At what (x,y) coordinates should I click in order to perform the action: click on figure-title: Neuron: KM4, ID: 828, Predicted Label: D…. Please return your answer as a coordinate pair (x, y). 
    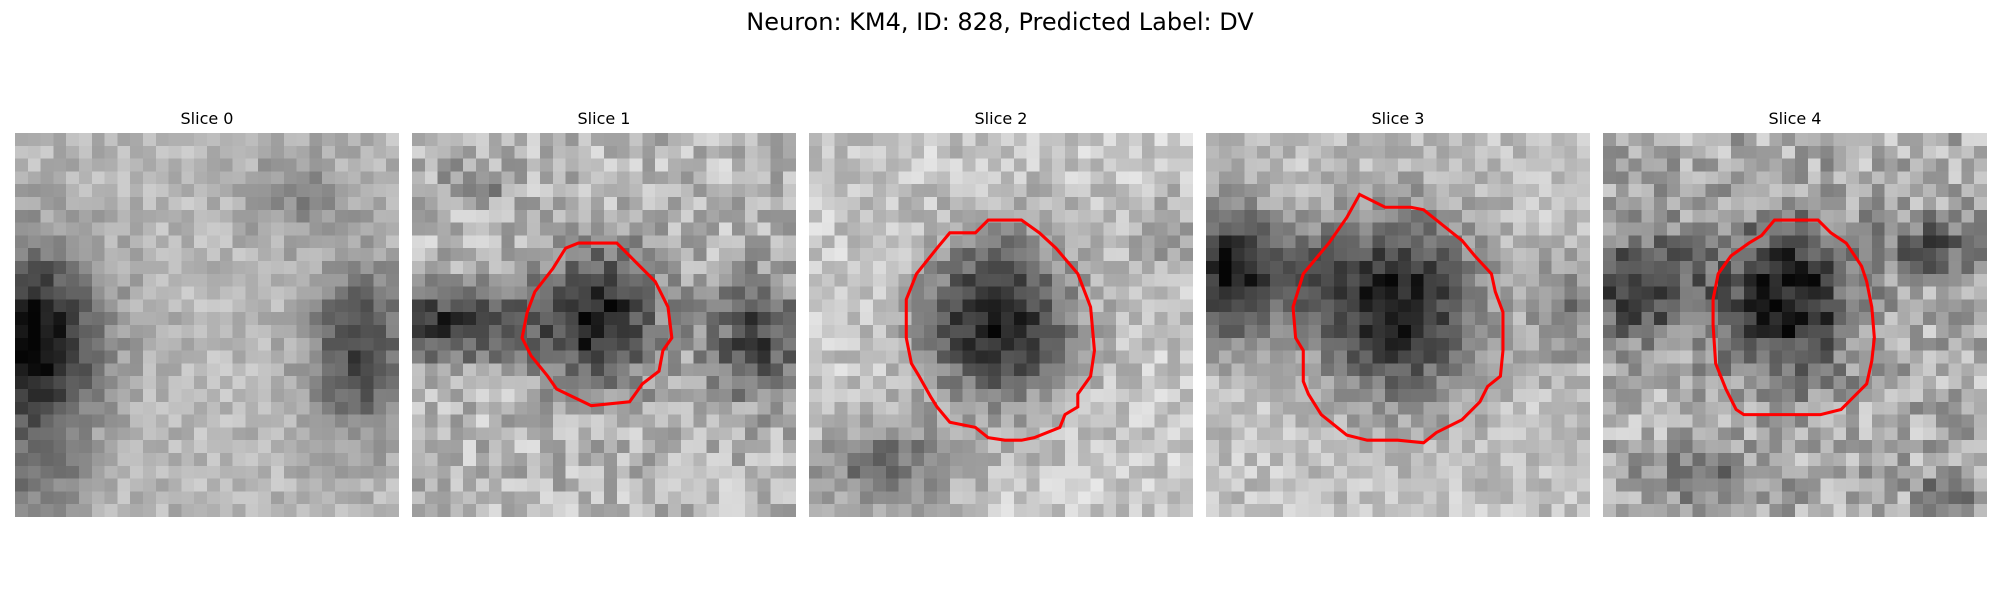
    Looking at the image, I should click on (1000, 22).